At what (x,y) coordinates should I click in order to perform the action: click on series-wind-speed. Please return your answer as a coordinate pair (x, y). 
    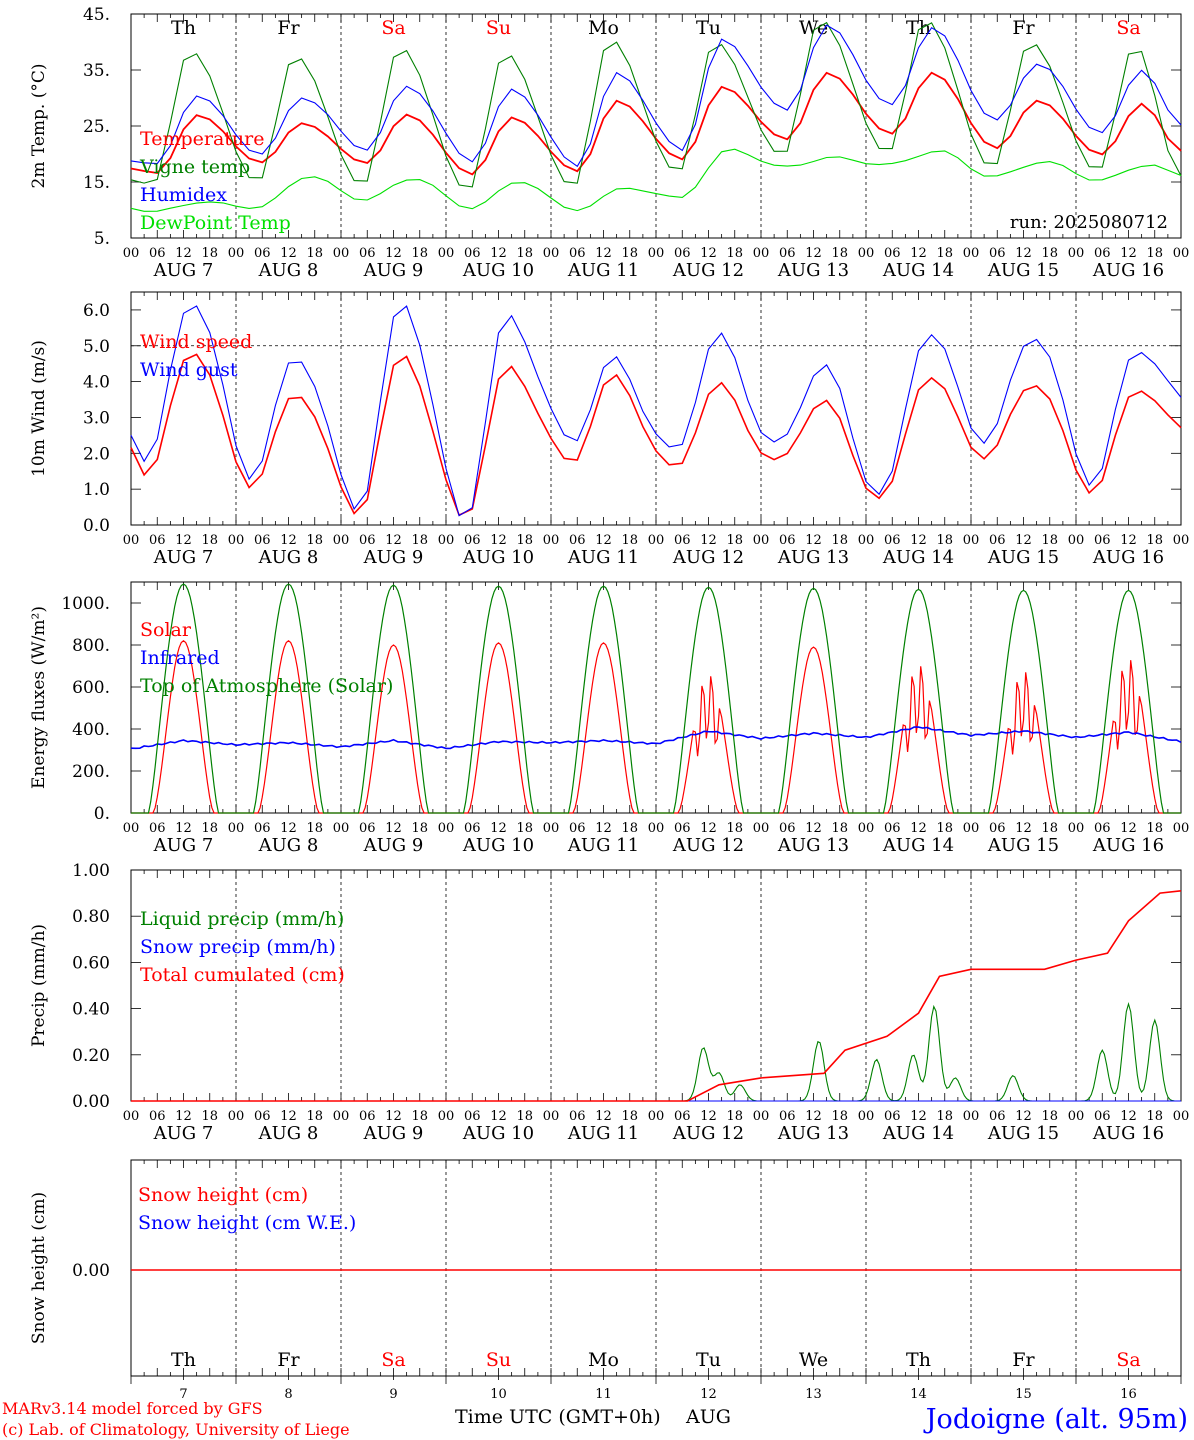
    Looking at the image, I should click on (656, 435).